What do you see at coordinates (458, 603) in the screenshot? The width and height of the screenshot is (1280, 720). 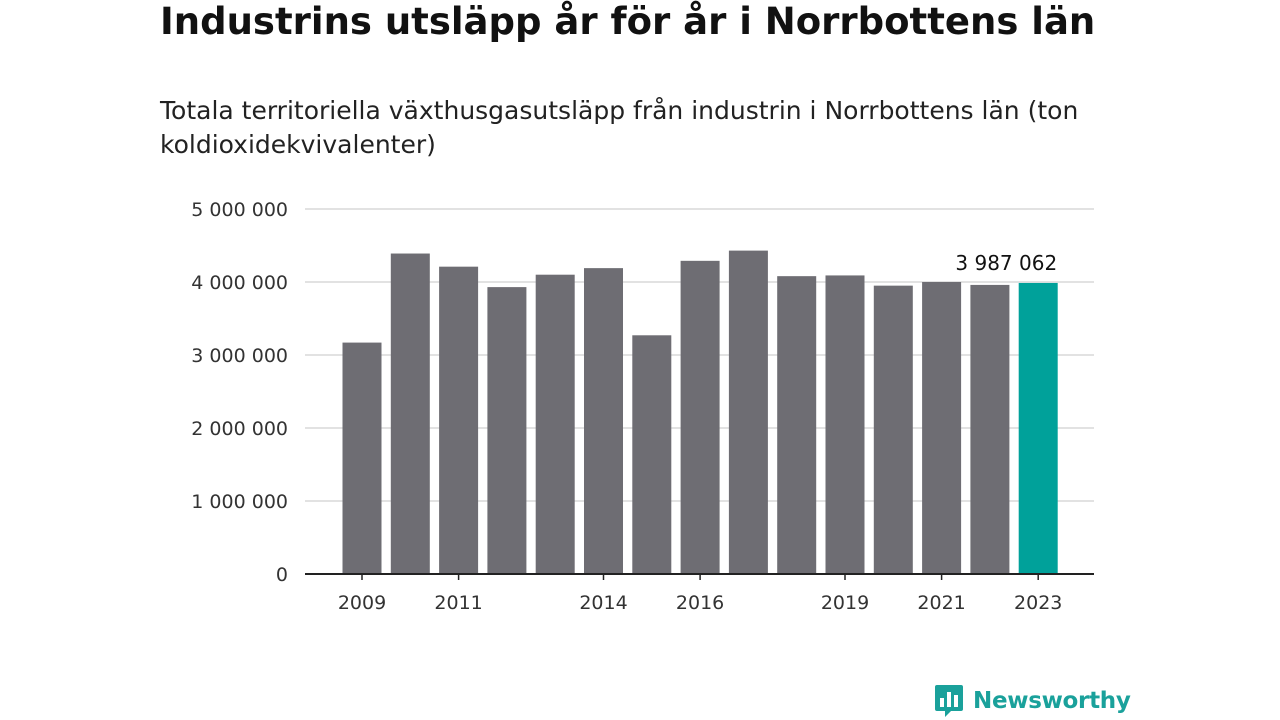 I see `x-tick-label: 2011` at bounding box center [458, 603].